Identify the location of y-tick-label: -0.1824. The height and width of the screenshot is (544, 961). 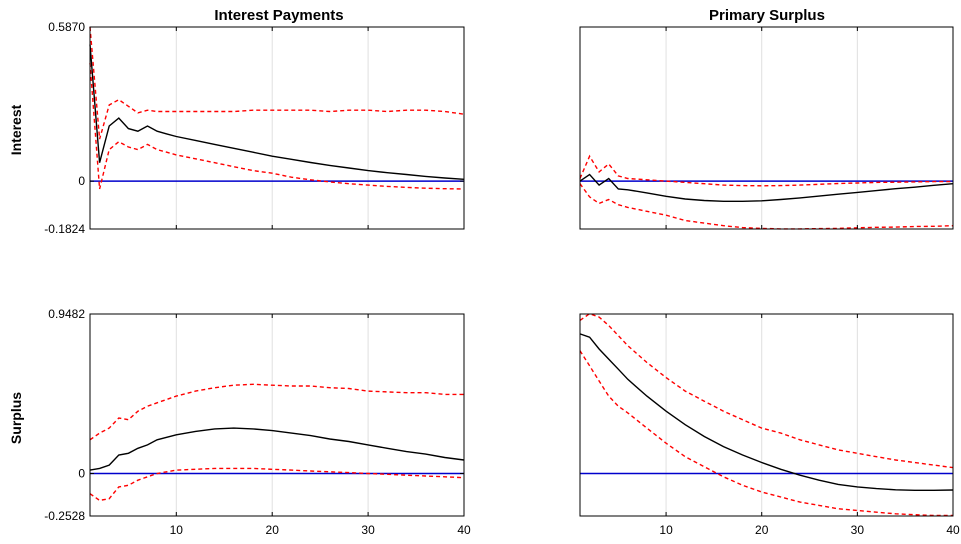
(64, 229).